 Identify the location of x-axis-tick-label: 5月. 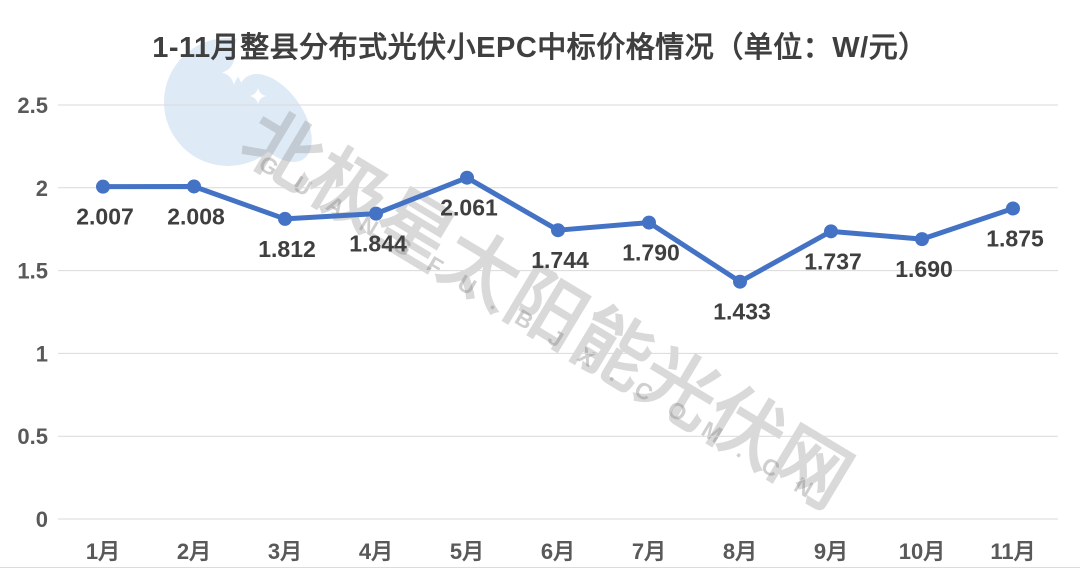
(467, 551).